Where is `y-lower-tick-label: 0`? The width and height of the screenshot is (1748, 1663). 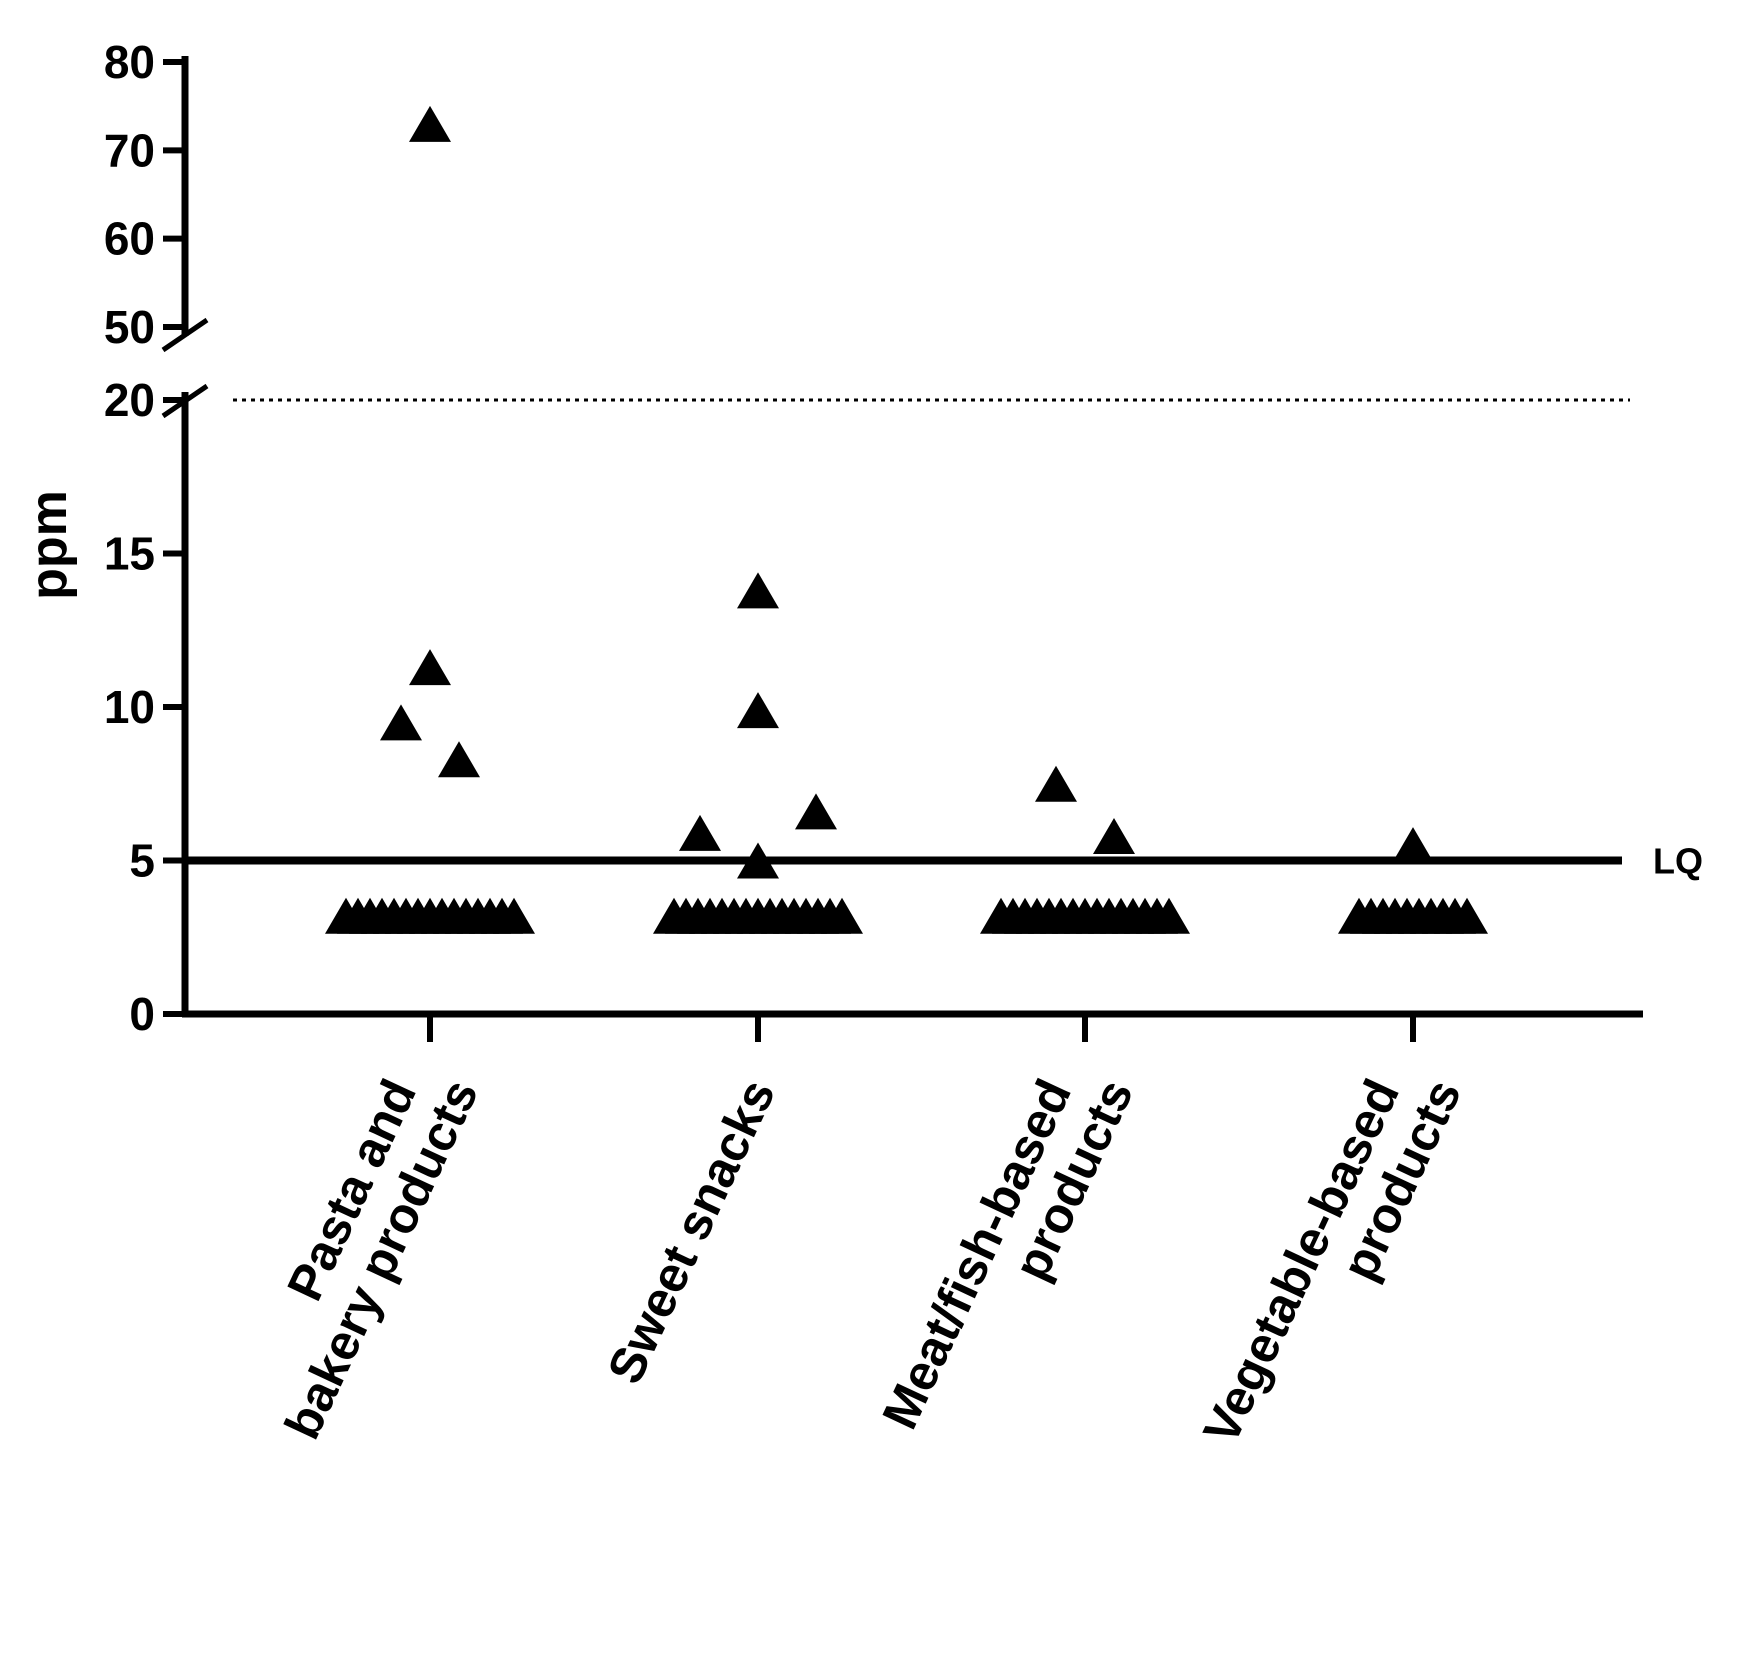
y-lower-tick-label: 0 is located at coordinates (142, 1014).